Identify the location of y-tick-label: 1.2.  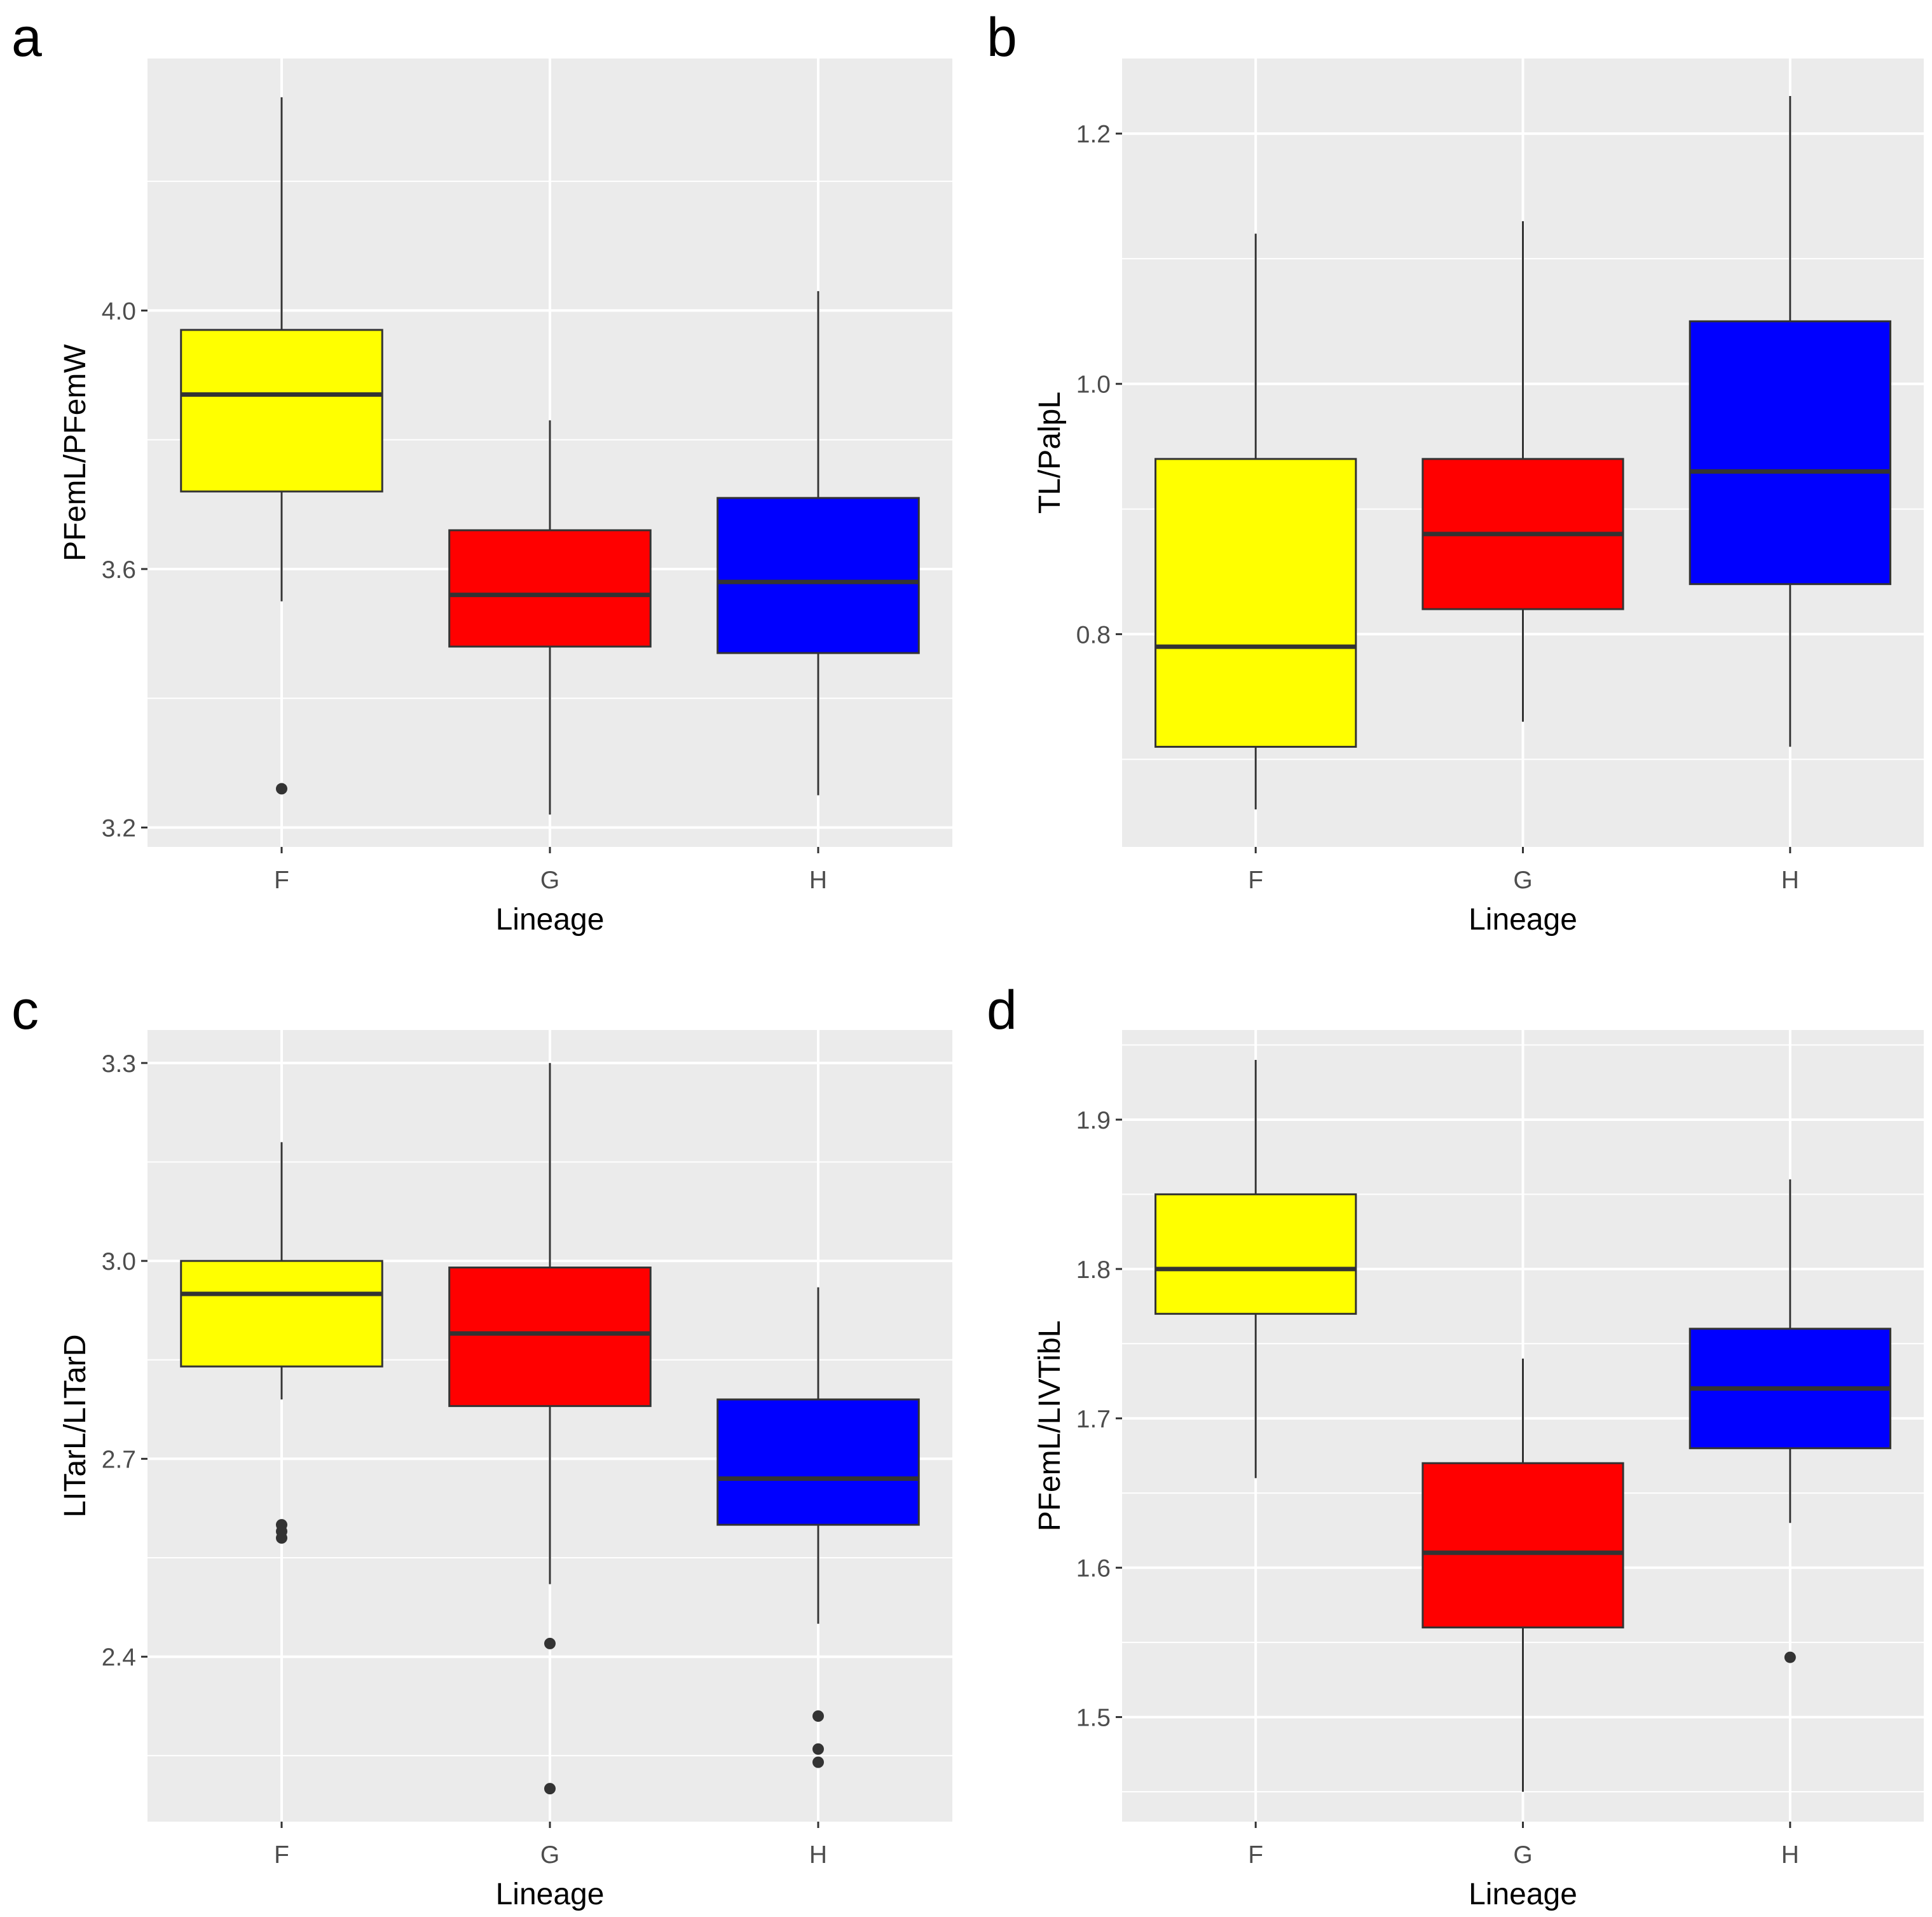
(1093, 134).